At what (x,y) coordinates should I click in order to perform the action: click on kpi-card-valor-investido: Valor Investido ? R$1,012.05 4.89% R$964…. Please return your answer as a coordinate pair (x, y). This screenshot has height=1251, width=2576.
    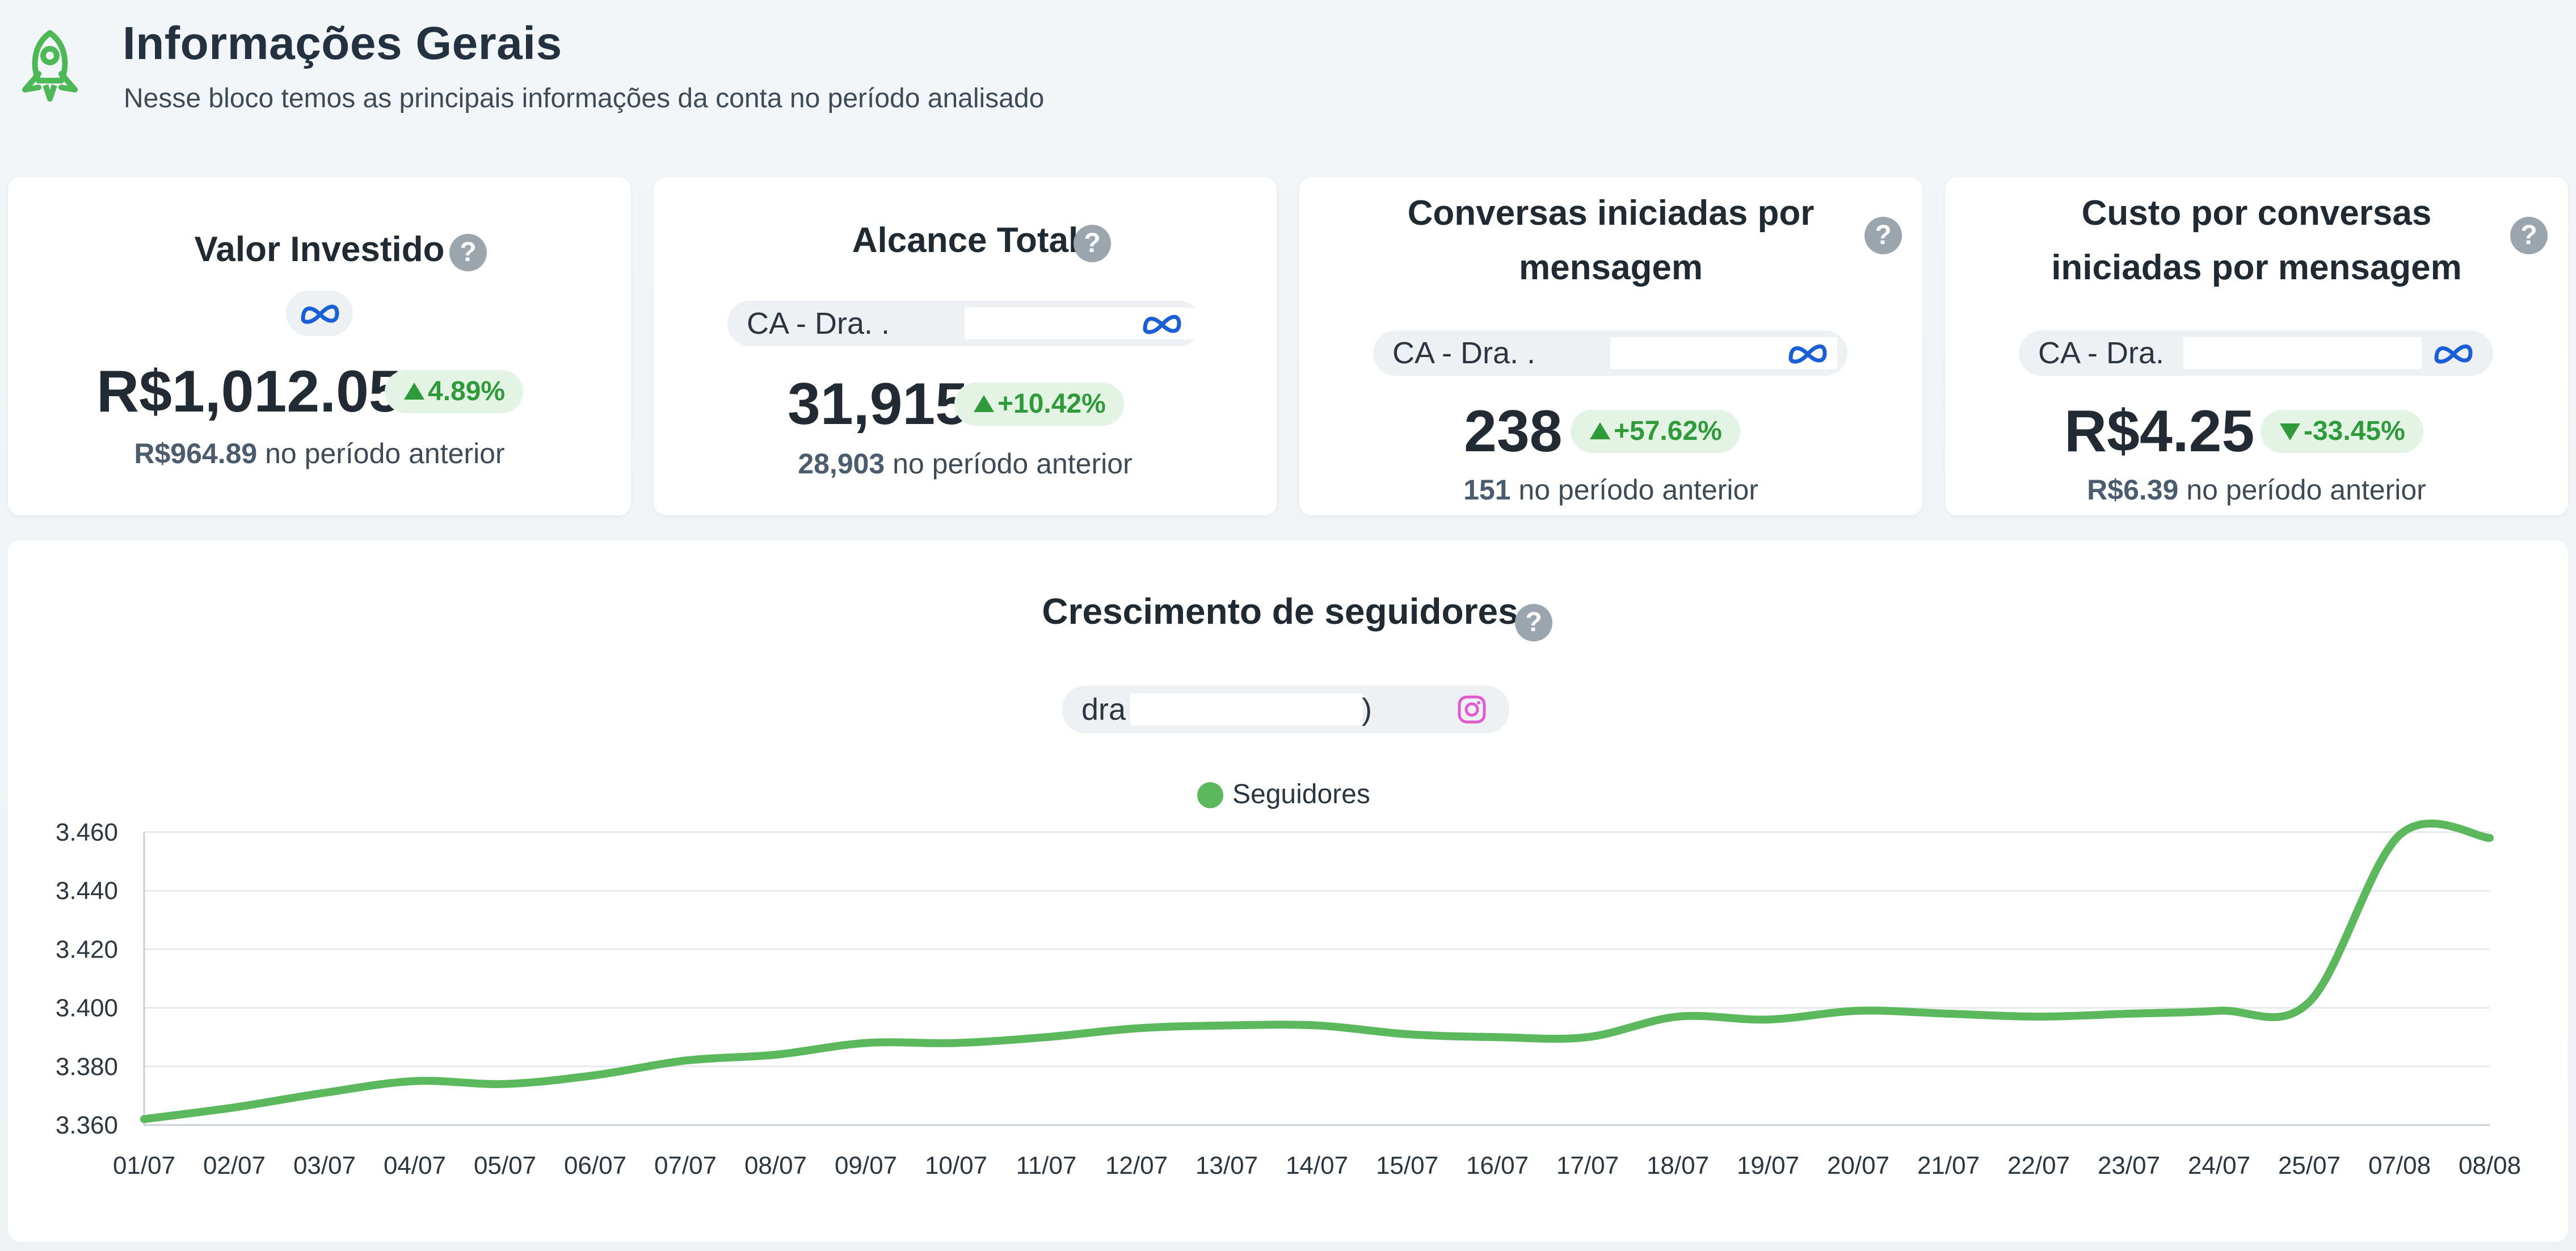
    Looking at the image, I should click on (319, 346).